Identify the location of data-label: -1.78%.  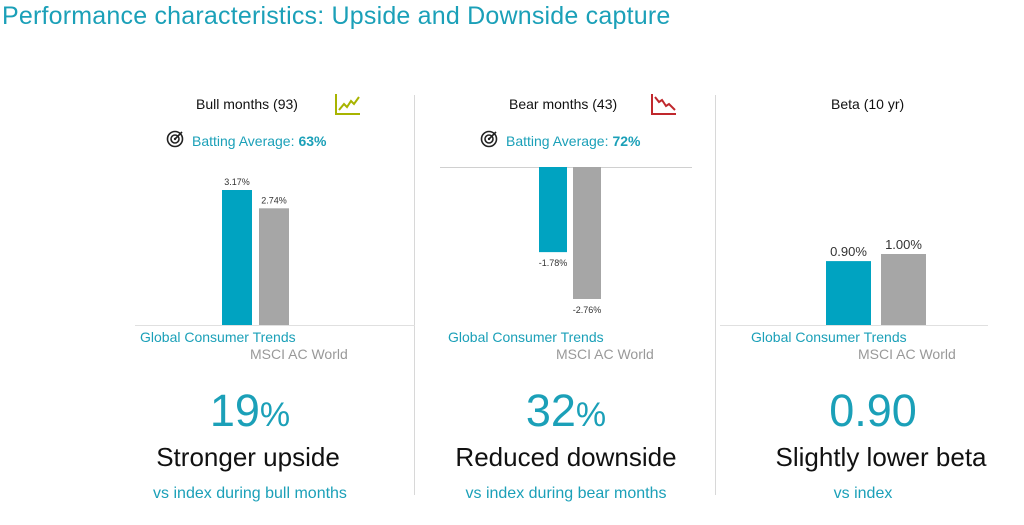
(553, 263).